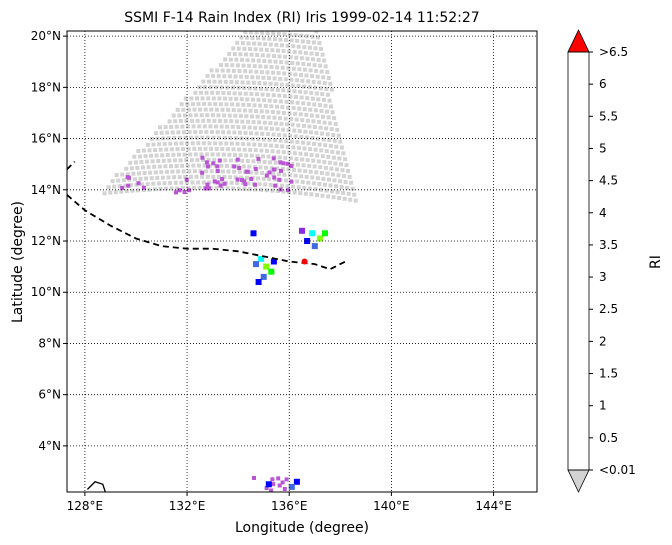  Describe the element at coordinates (578, 261) in the screenshot. I see `colorbar-frame` at that location.